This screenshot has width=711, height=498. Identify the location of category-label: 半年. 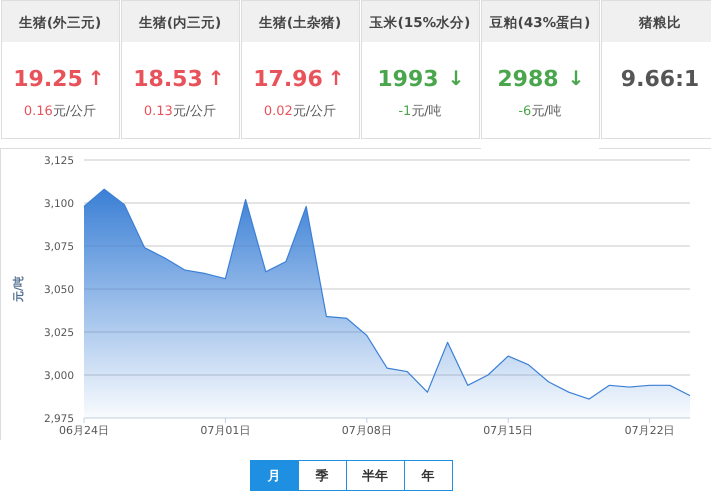
(374, 476).